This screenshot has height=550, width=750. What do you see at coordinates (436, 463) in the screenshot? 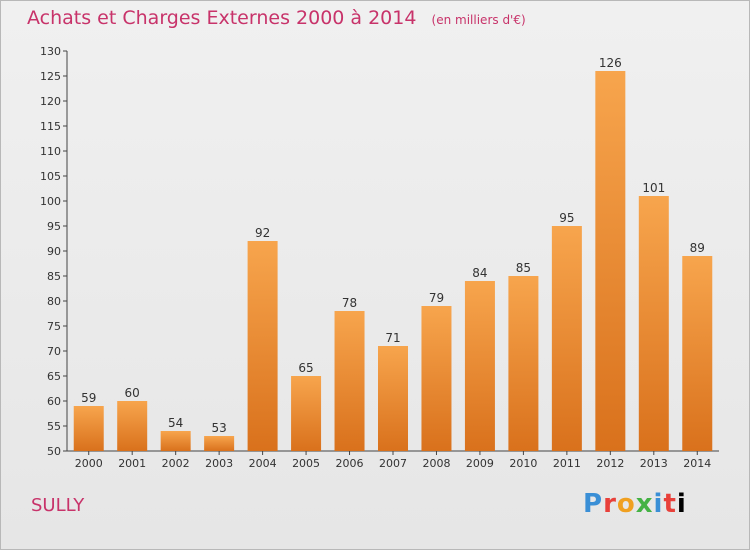
I see `x-tick-label: 2008` at bounding box center [436, 463].